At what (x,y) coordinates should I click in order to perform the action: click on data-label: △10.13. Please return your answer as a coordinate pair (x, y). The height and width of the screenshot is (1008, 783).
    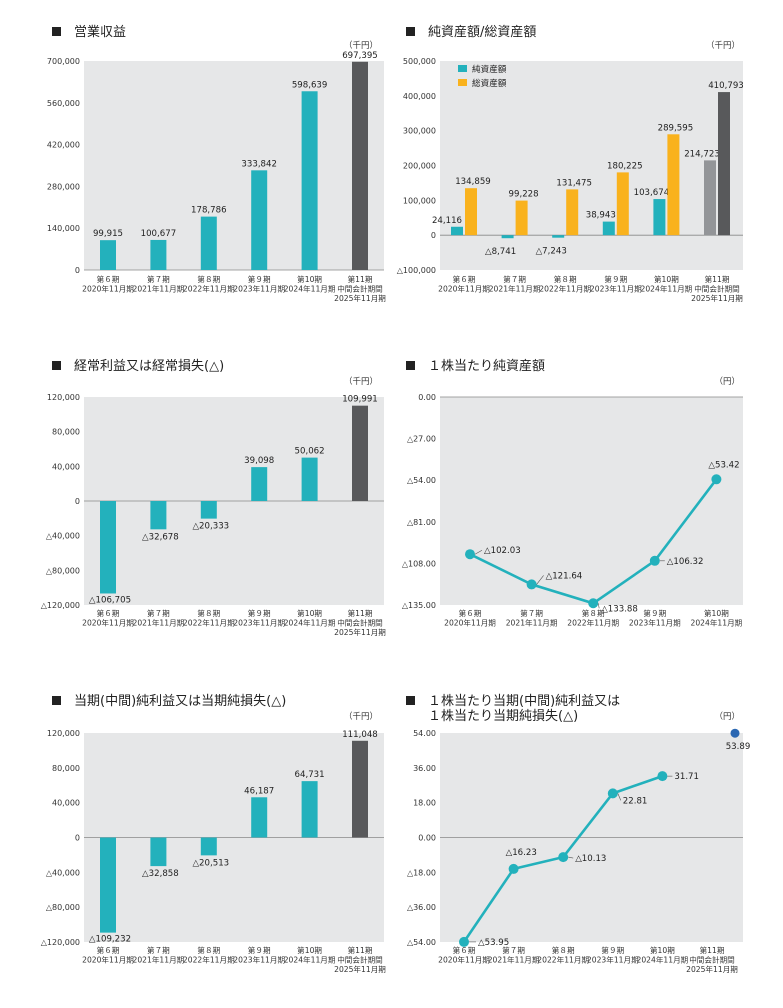
    Looking at the image, I should click on (590, 859).